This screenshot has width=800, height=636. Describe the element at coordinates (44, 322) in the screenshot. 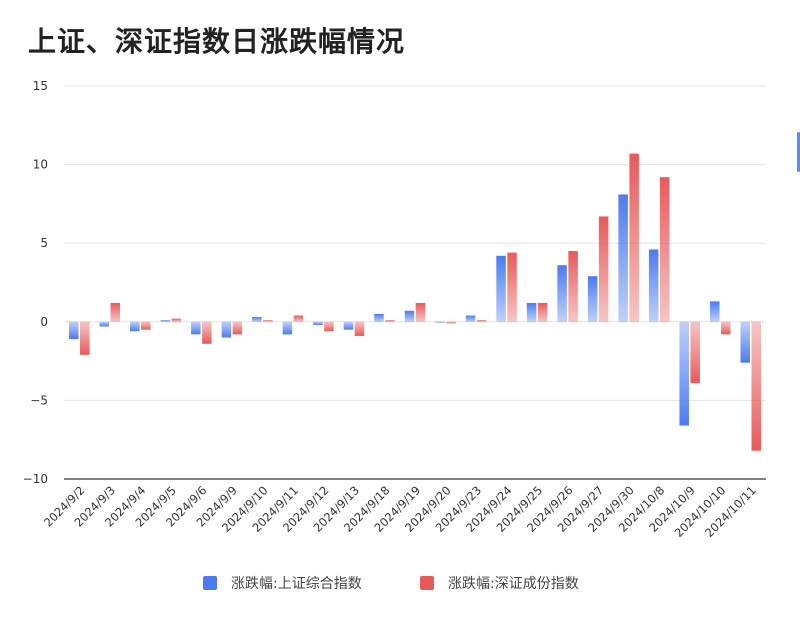

I see `y-tick-label: 0` at that location.